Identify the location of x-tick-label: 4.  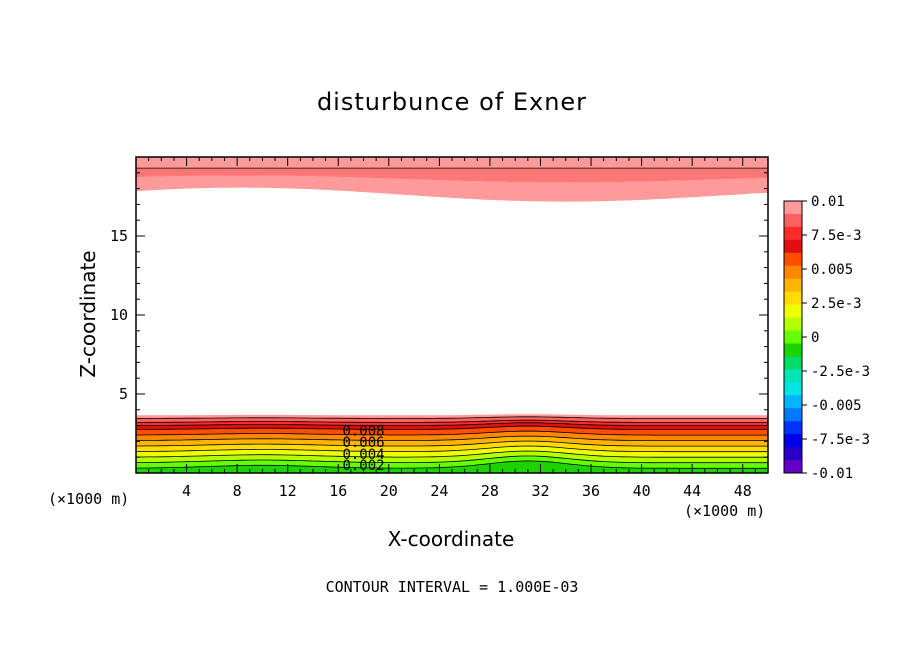
(186, 491).